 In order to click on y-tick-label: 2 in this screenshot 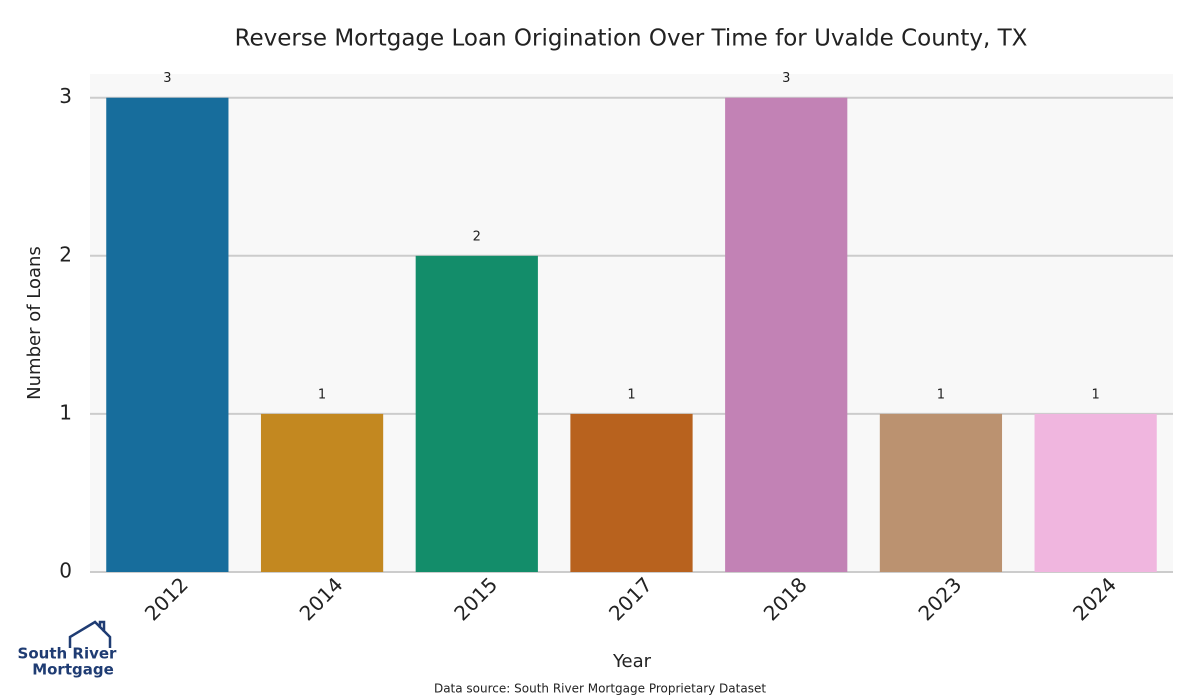, I will do `click(65, 254)`.